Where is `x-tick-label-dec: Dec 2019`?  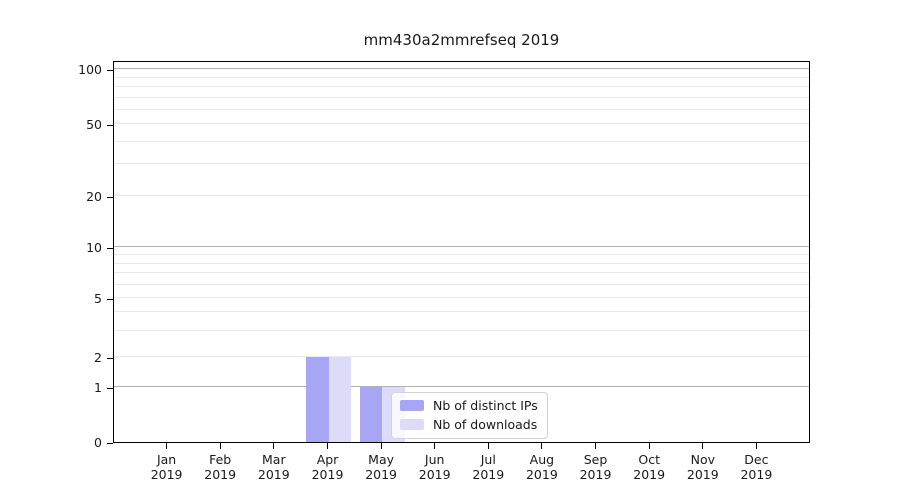
x-tick-label-dec: Dec 2019 is located at coordinates (756, 467).